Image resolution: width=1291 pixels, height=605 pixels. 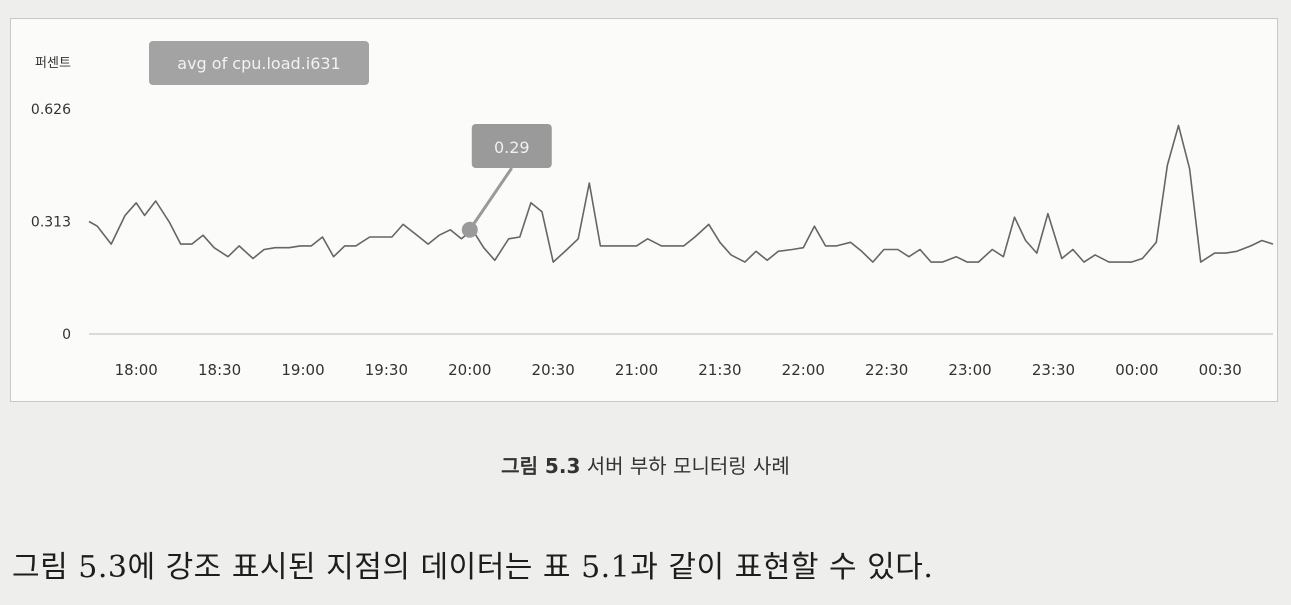 What do you see at coordinates (51, 223) in the screenshot?
I see `y-tick-label: 0.313` at bounding box center [51, 223].